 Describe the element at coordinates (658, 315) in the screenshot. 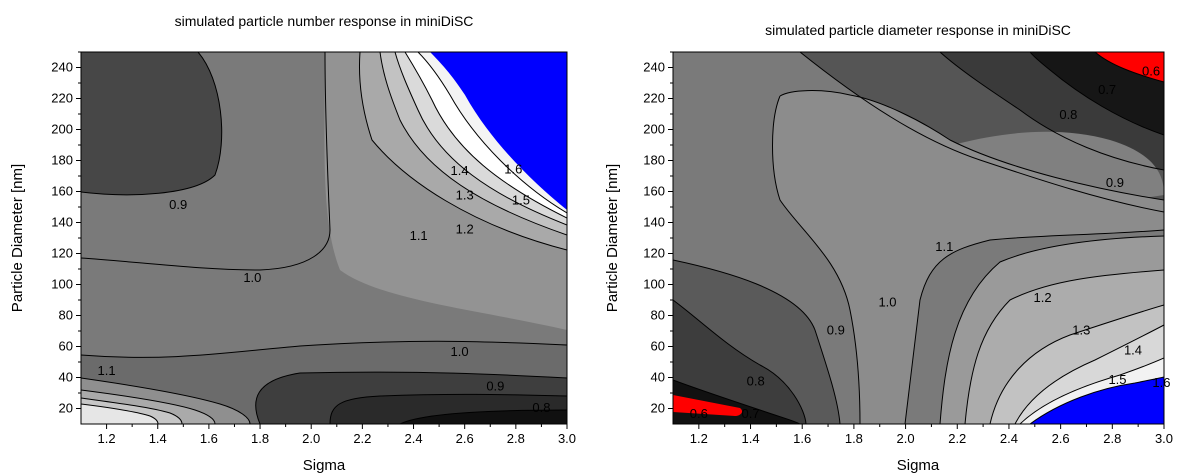

I see `right-y-tick-label: 80` at that location.